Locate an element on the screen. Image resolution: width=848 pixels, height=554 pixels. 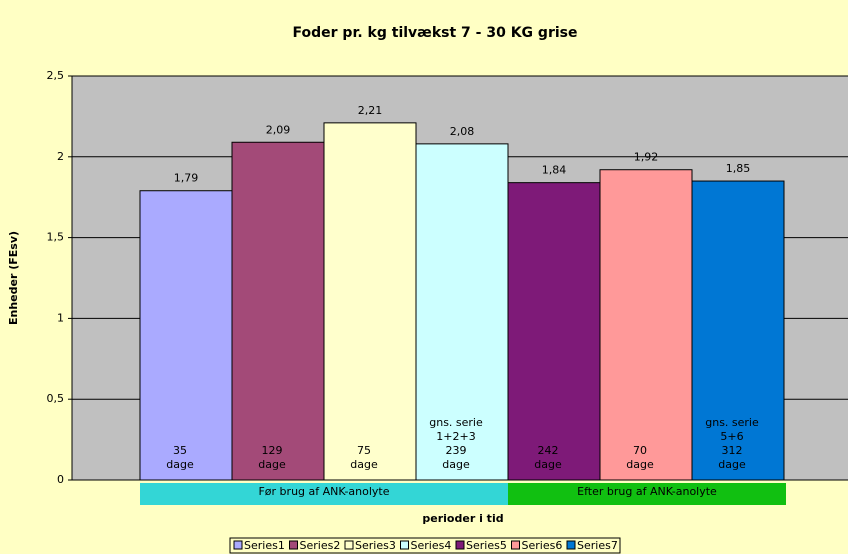
bar-note: 70 is located at coordinates (640, 450).